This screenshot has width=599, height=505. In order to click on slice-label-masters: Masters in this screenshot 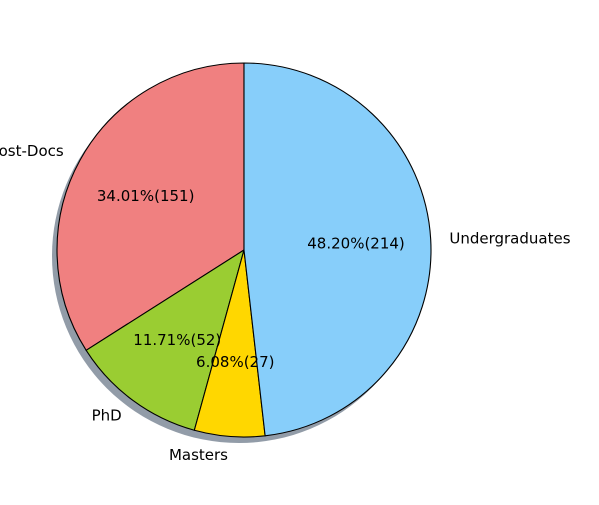, I will do `click(198, 455)`.